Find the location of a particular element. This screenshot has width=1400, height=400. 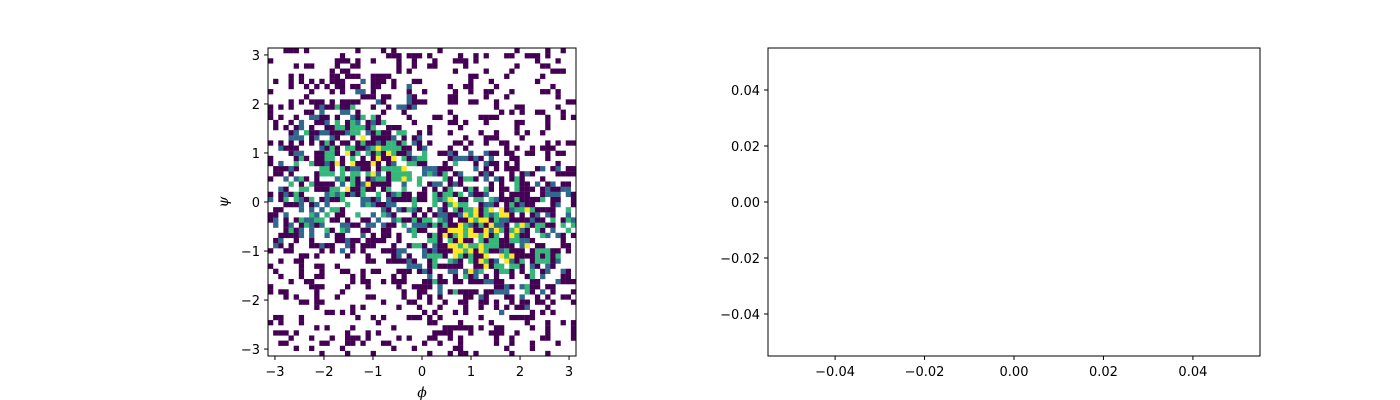

x-tick-label: 0.04 is located at coordinates (1192, 372).